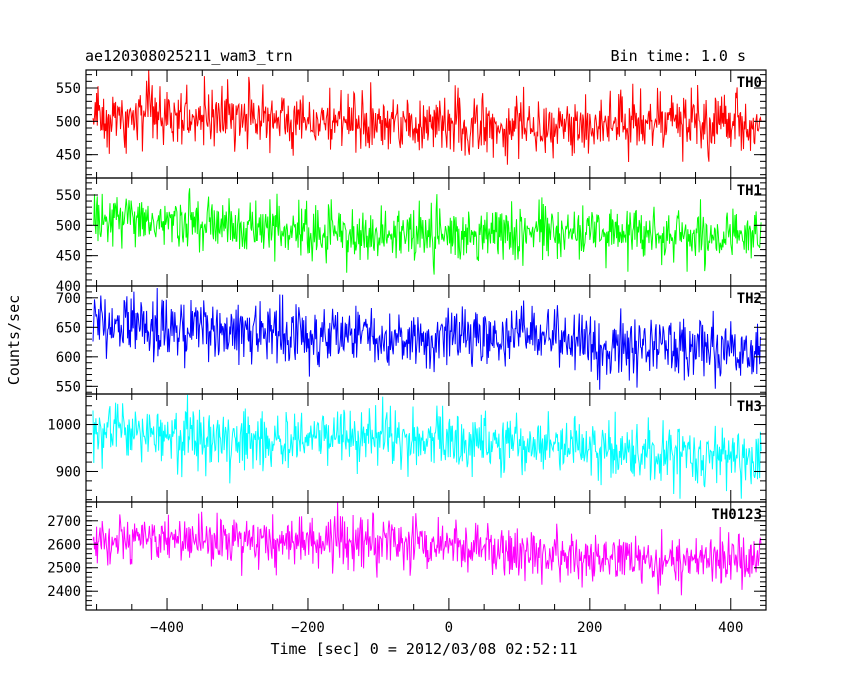  Describe the element at coordinates (749, 83) in the screenshot. I see `panel-label: TH0` at that location.